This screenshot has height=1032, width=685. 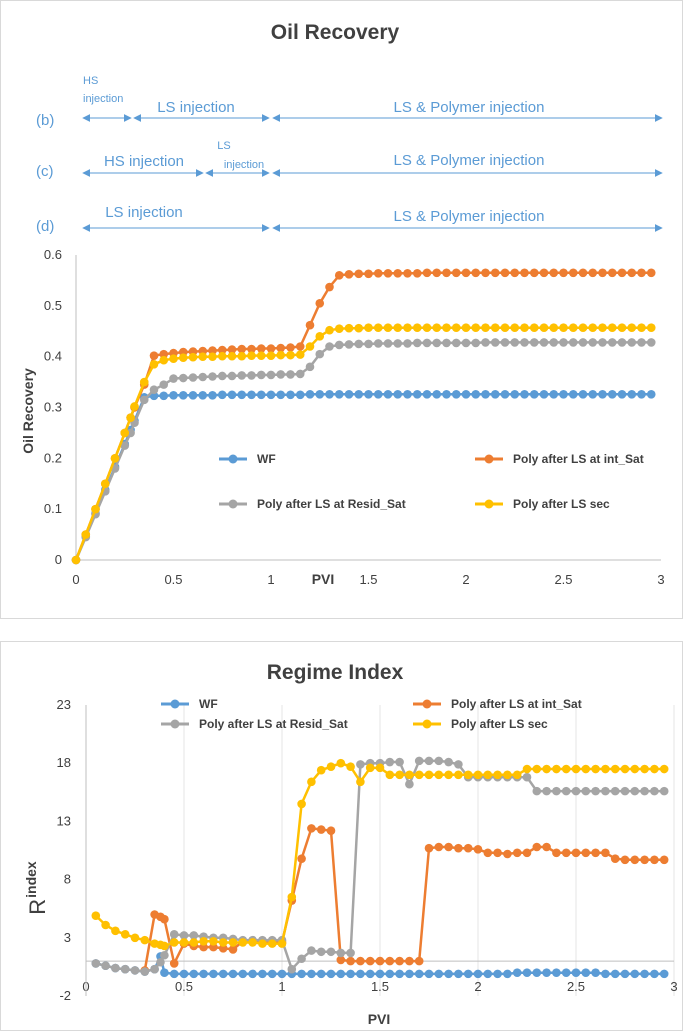 What do you see at coordinates (335, 672) in the screenshot?
I see `chart-title: Regime Index` at bounding box center [335, 672].